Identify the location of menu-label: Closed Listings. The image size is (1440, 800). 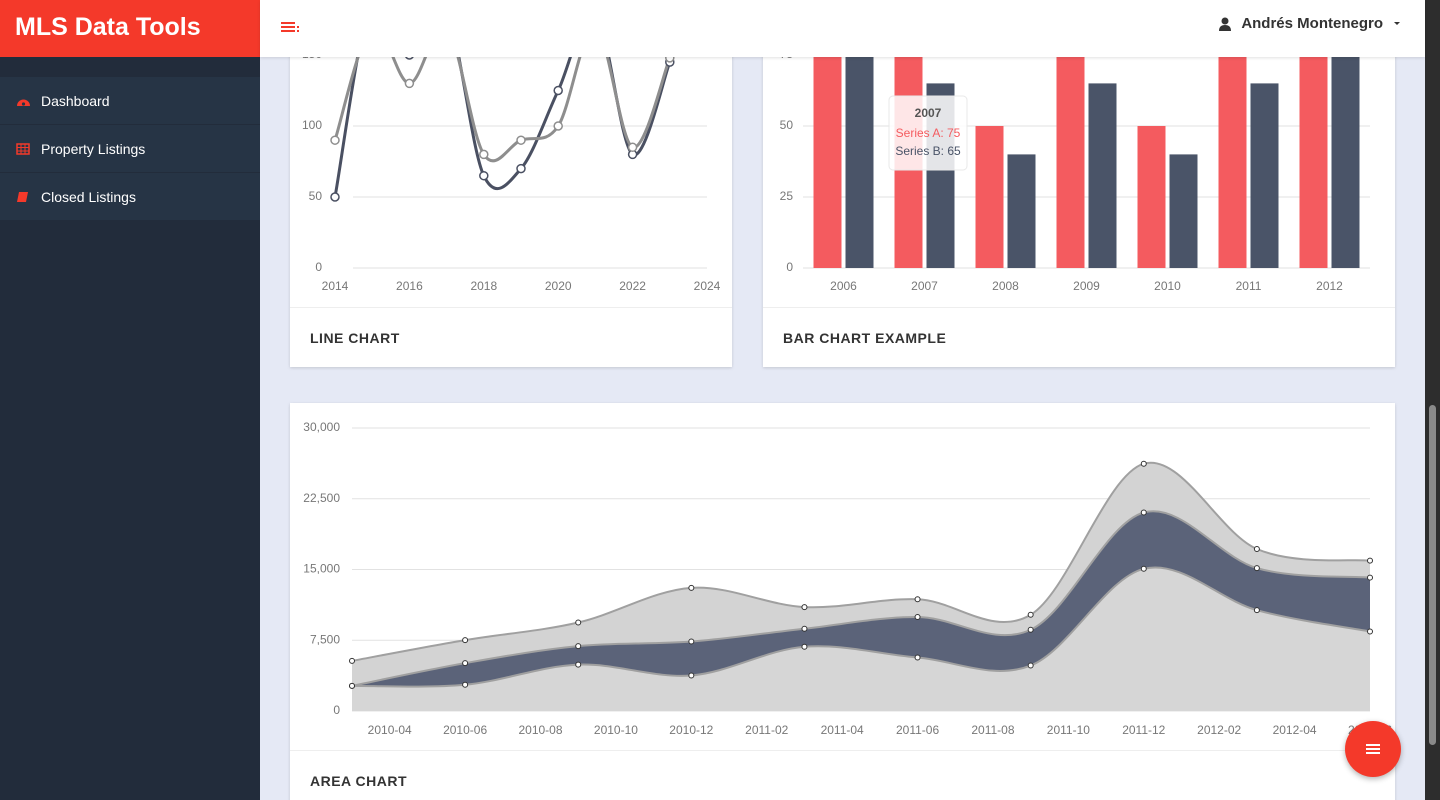
(88, 196).